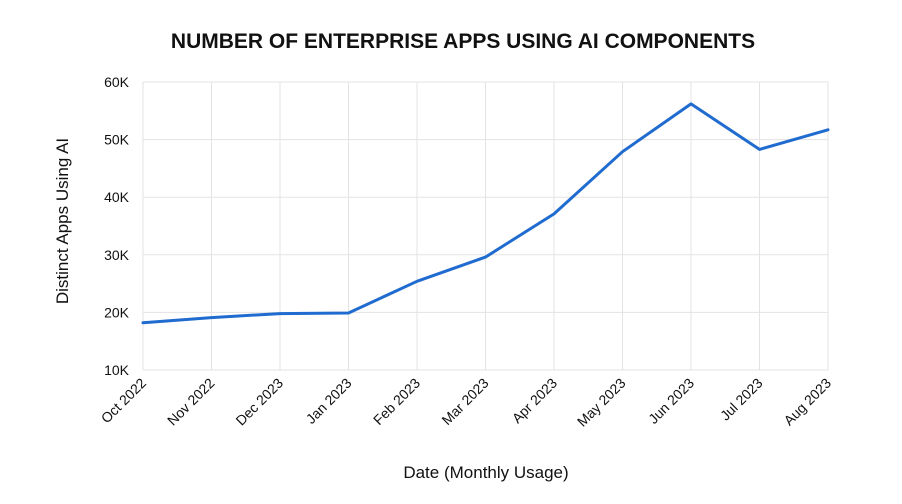 The image size is (902, 504). I want to click on x-tick-label: Feb 2023, so click(396, 401).